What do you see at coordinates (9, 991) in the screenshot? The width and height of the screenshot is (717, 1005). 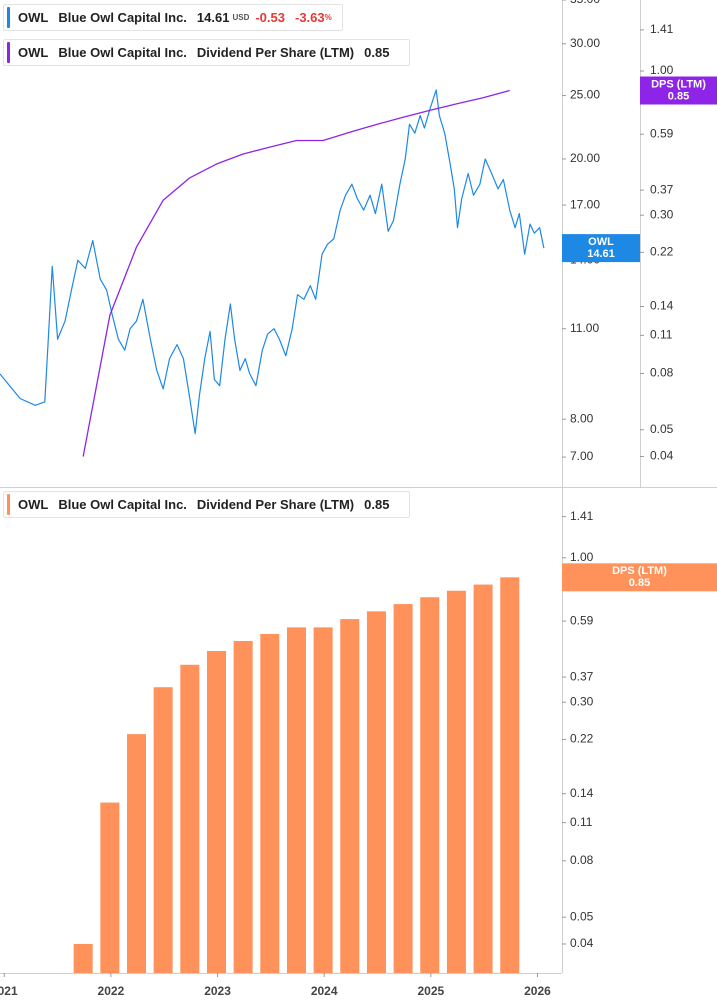 I see `x-tick-label: 2021` at bounding box center [9, 991].